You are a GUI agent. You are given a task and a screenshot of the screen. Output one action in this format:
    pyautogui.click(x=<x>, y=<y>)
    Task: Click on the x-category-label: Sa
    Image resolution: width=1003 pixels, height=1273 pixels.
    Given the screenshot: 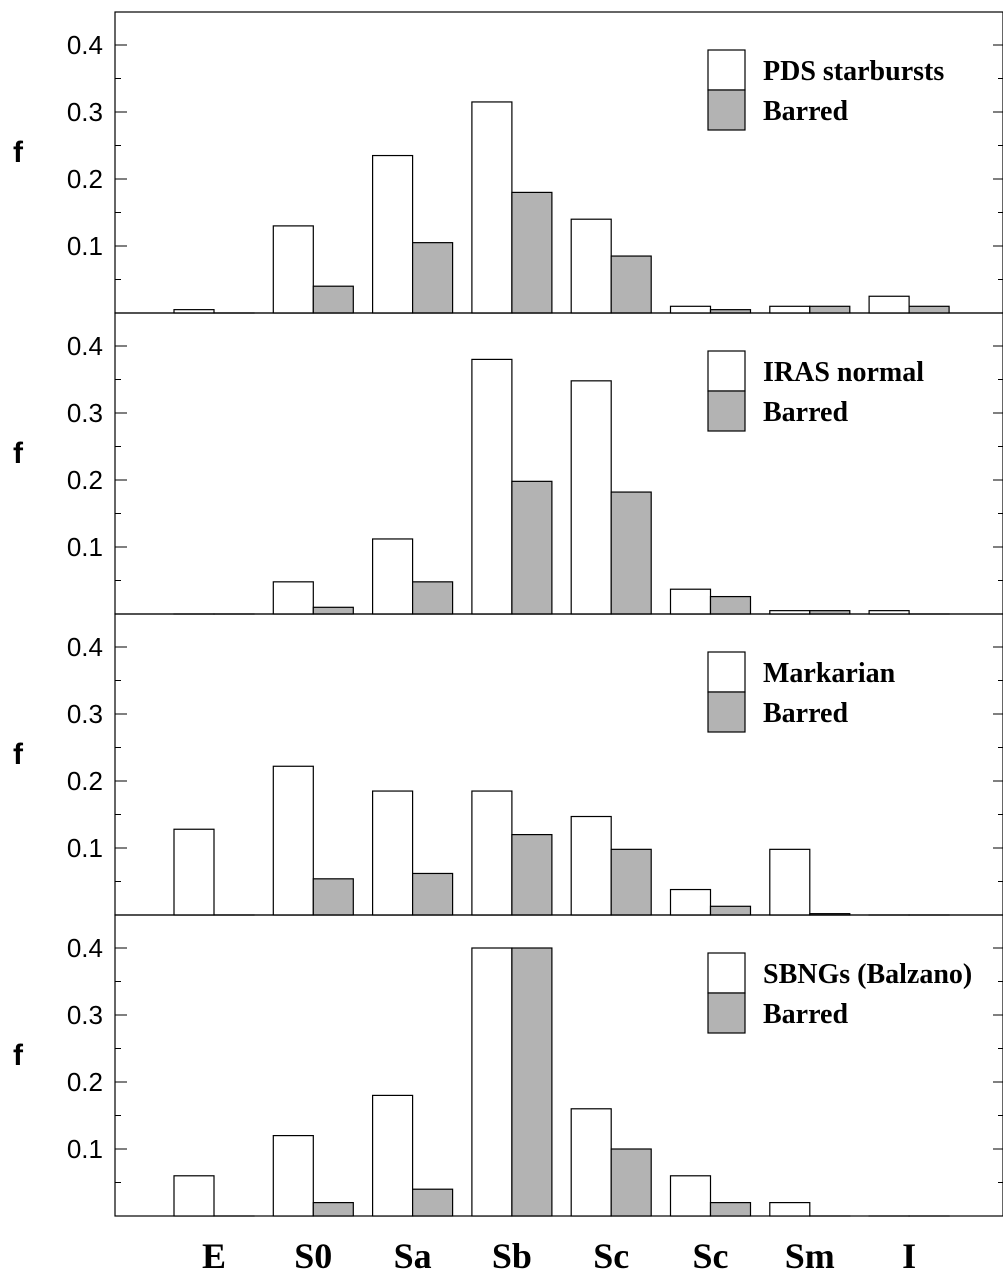 What is the action you would take?
    pyautogui.click(x=413, y=1254)
    